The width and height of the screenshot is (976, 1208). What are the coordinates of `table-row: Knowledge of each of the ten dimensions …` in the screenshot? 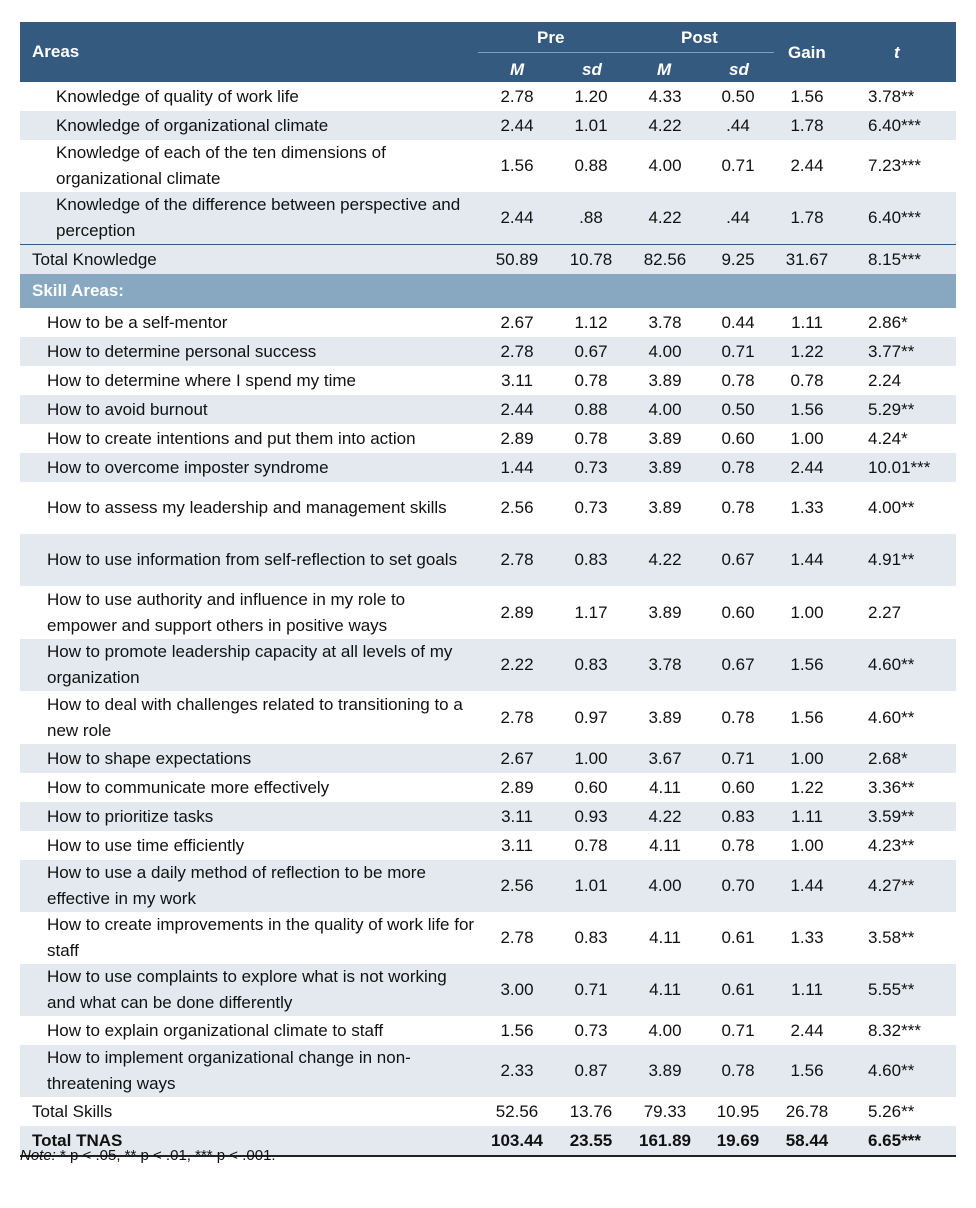 It's located at (488, 166).